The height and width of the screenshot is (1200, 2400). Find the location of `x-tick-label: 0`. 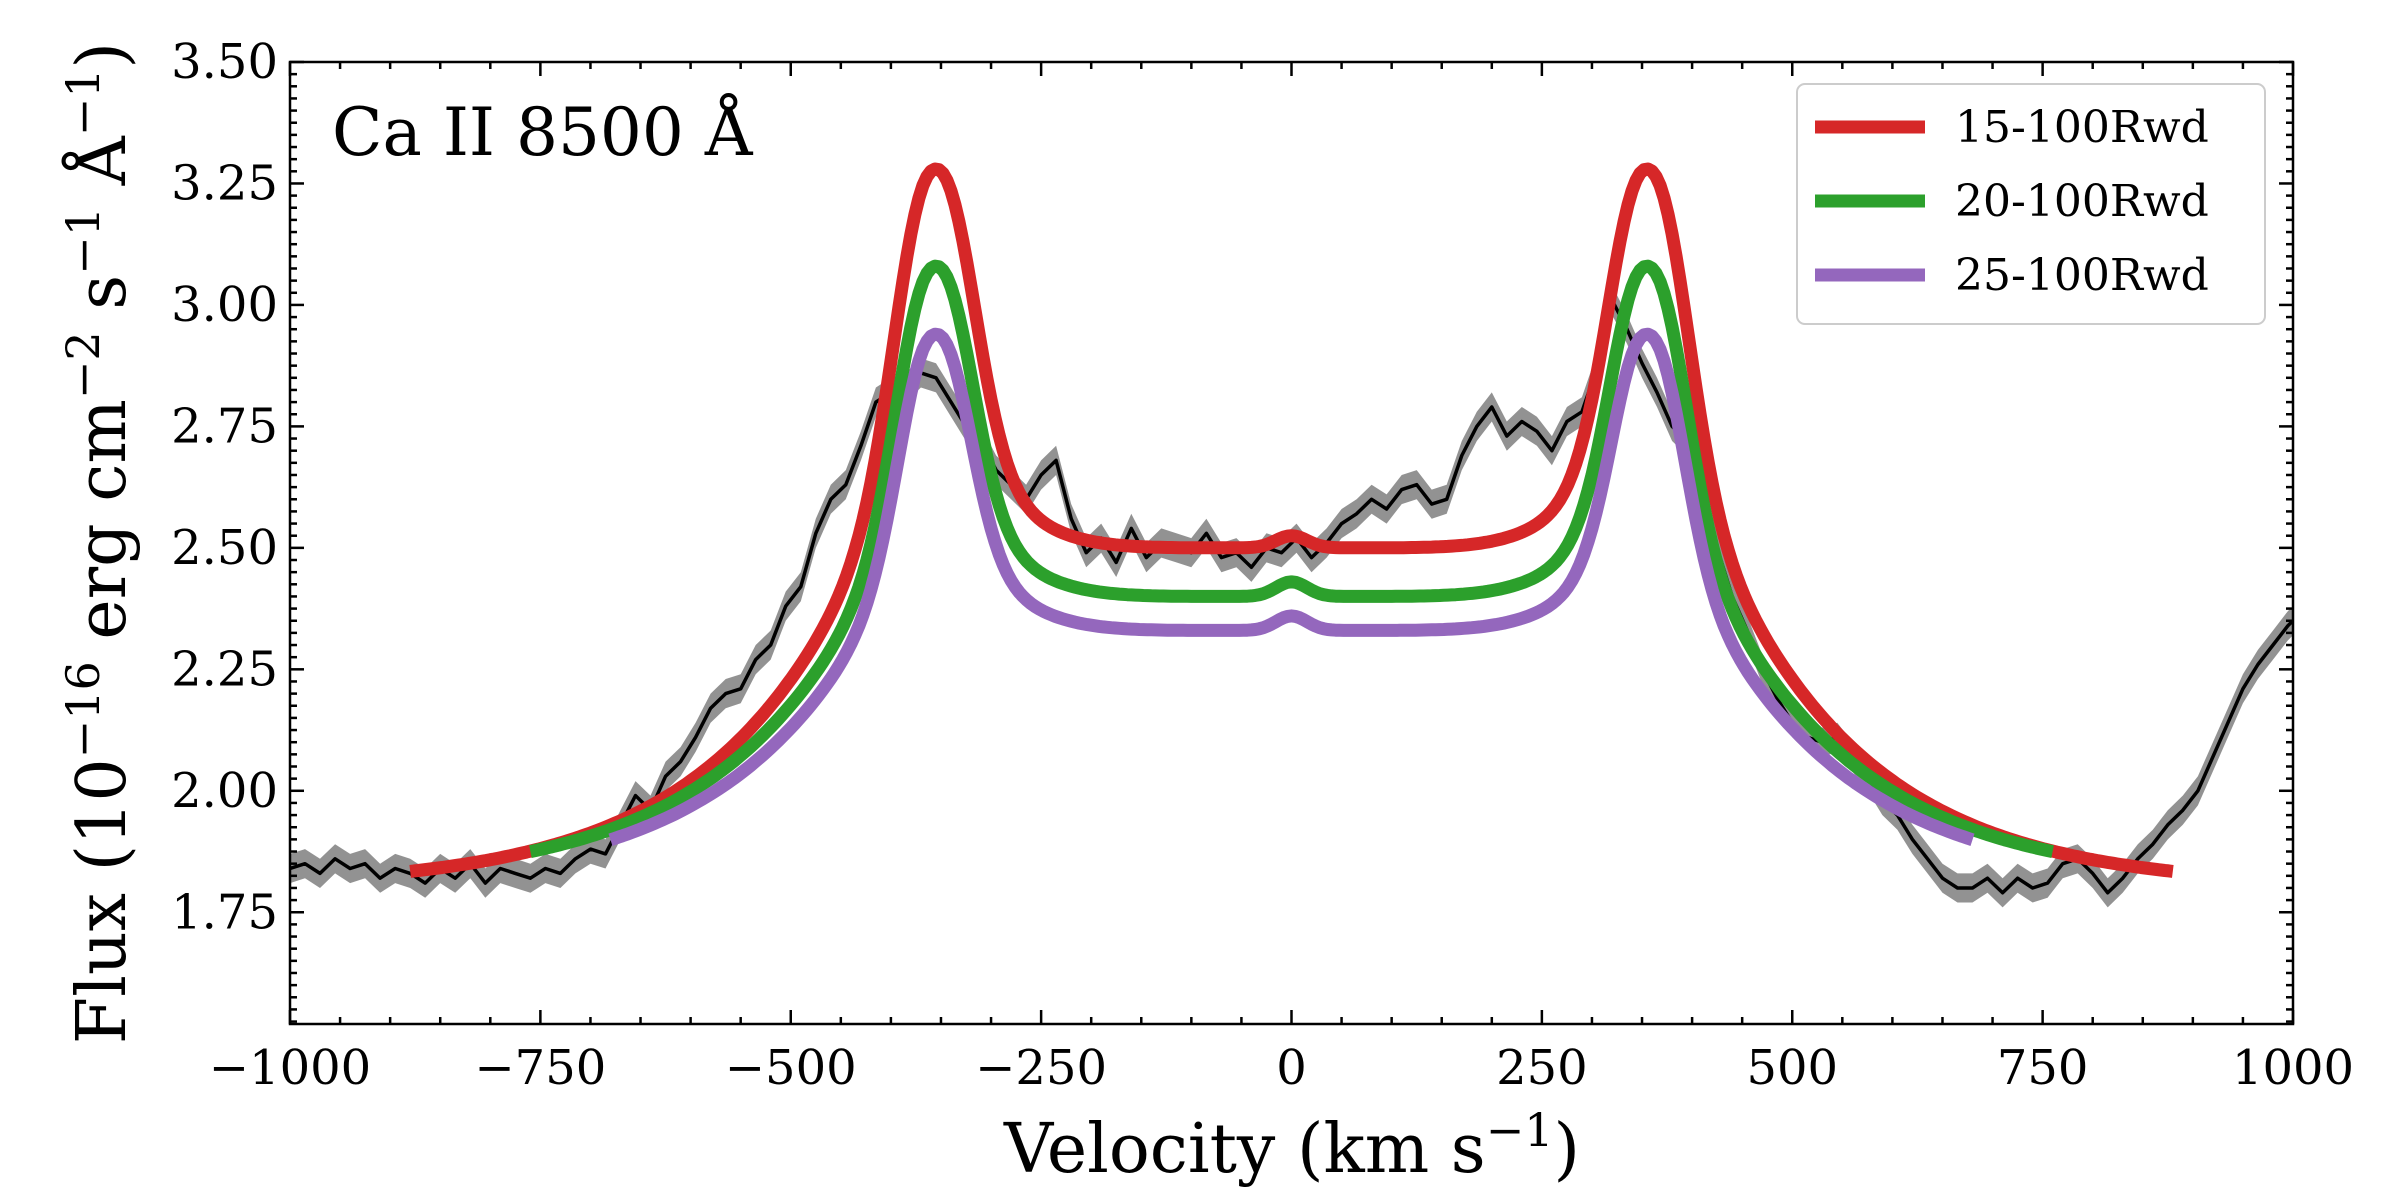

x-tick-label: 0 is located at coordinates (1291, 1068).